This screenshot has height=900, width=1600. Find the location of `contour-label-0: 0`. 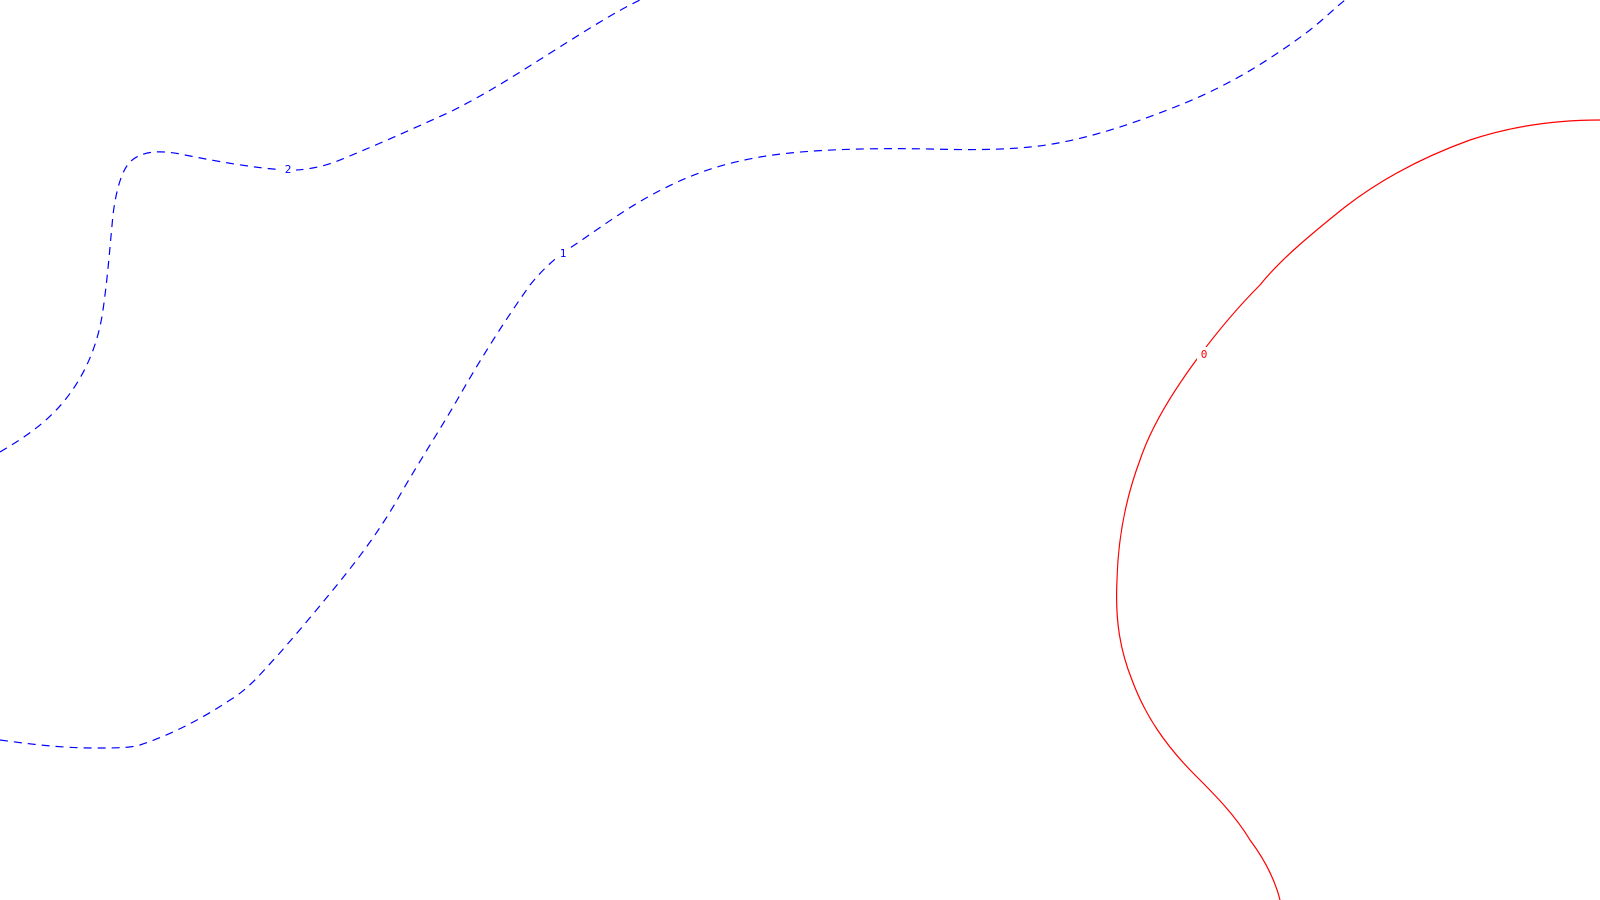

contour-label-0: 0 is located at coordinates (1204, 354).